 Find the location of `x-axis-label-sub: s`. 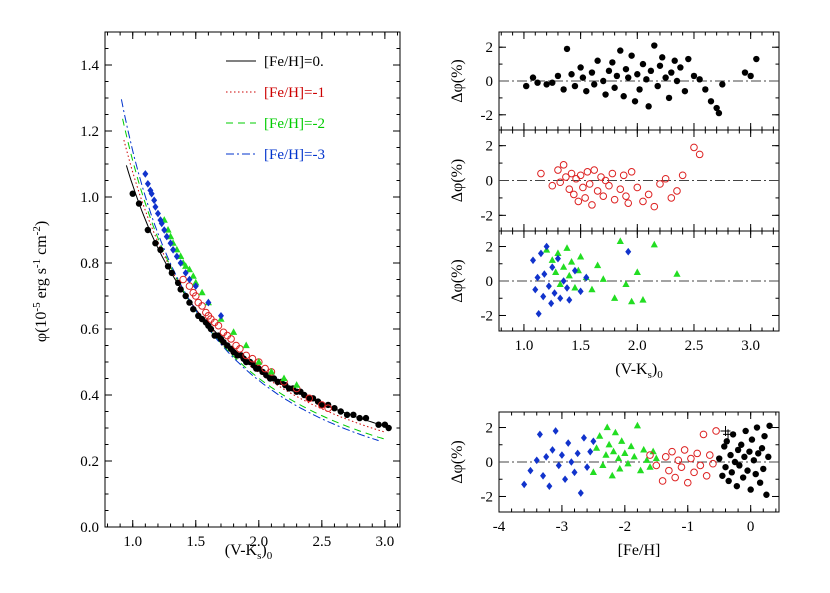

x-axis-label-sub: s is located at coordinates (650, 375).